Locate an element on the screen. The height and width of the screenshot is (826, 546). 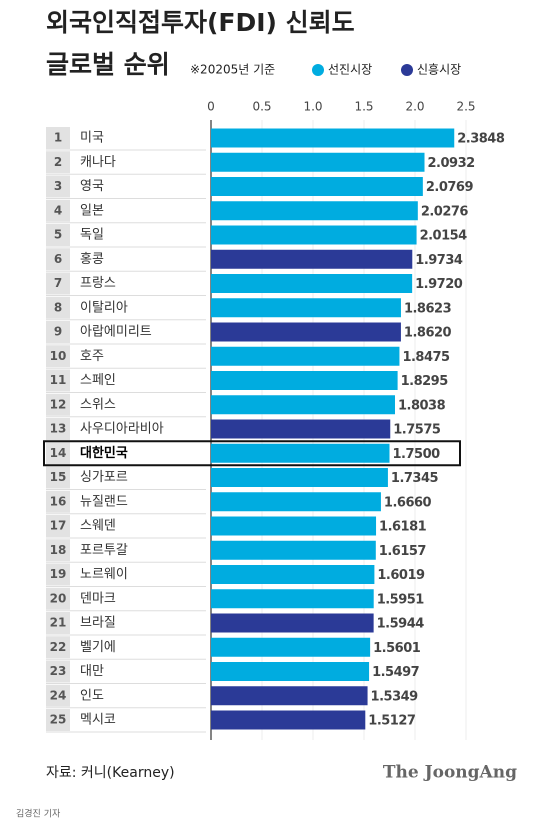
category-label: 대만 is located at coordinates (92, 671).